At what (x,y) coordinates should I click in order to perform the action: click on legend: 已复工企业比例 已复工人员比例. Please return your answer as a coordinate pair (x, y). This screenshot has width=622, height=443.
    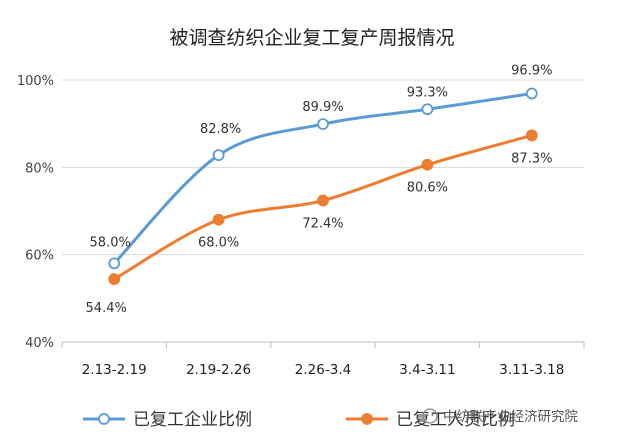
    Looking at the image, I should click on (299, 420).